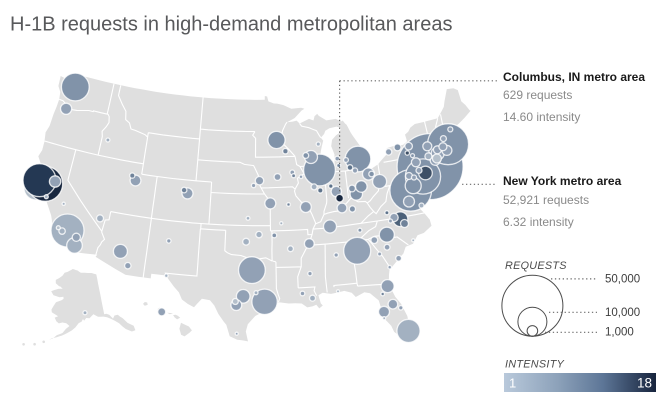 This screenshot has width=667, height=414. I want to click on svg-text: 14.60 intensity, so click(541, 117).